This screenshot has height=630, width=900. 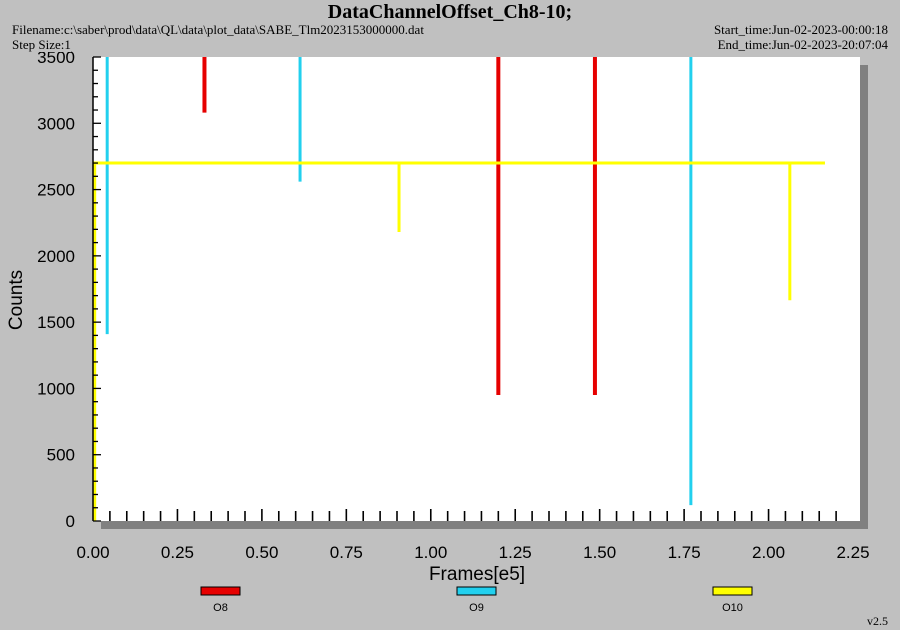 I want to click on y-tick-label: 2000, so click(x=56, y=256).